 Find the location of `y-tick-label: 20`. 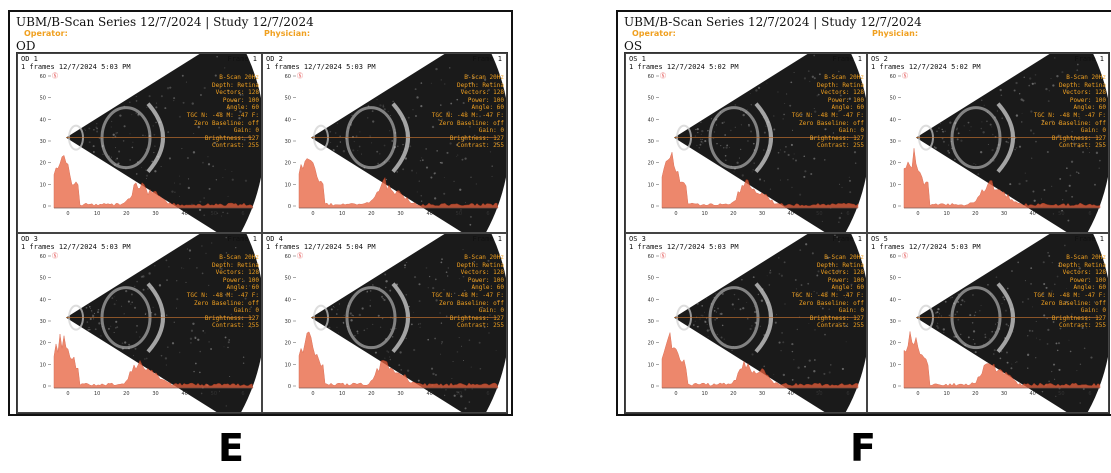

y-tick-label: 20 is located at coordinates (288, 164).